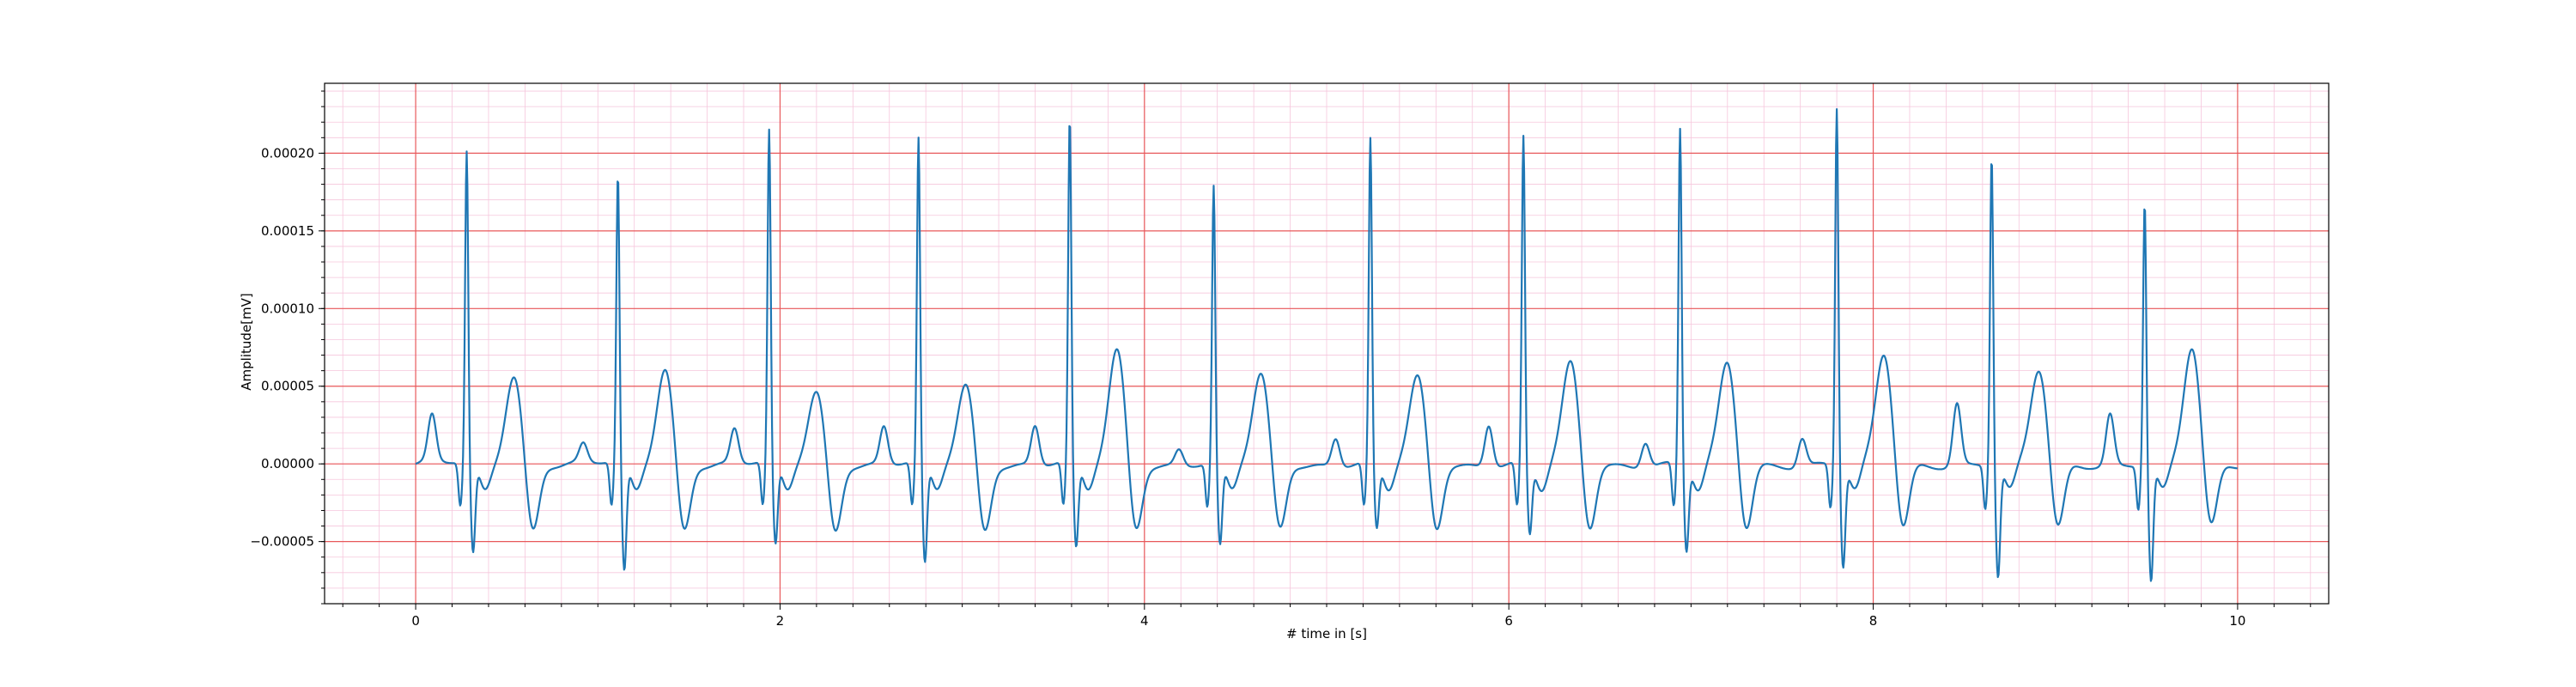  Describe the element at coordinates (287, 153) in the screenshot. I see `y-tick-label: 0.00020` at that location.